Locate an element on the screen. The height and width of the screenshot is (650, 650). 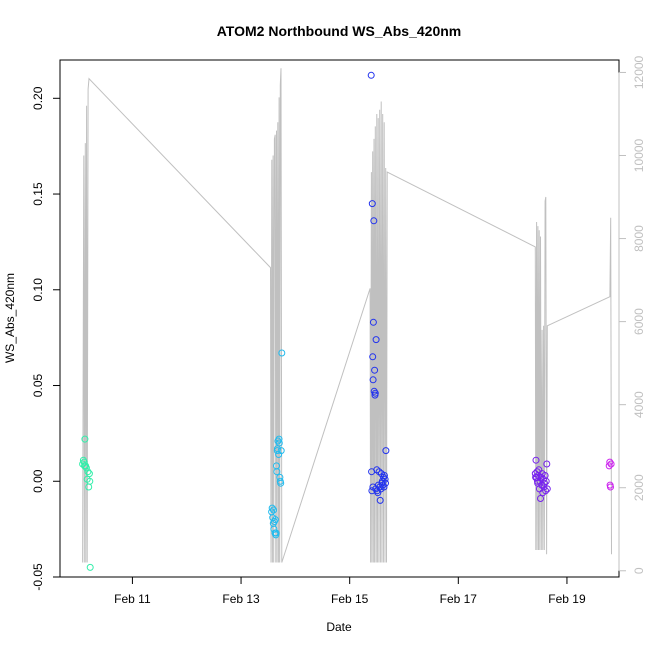
y2-tick-label: 10000 is located at coordinates (639, 156).